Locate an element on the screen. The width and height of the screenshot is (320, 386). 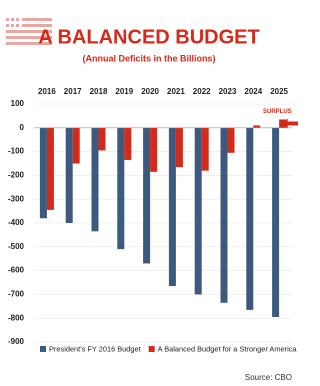
x-tick-label: 2025 is located at coordinates (279, 91).